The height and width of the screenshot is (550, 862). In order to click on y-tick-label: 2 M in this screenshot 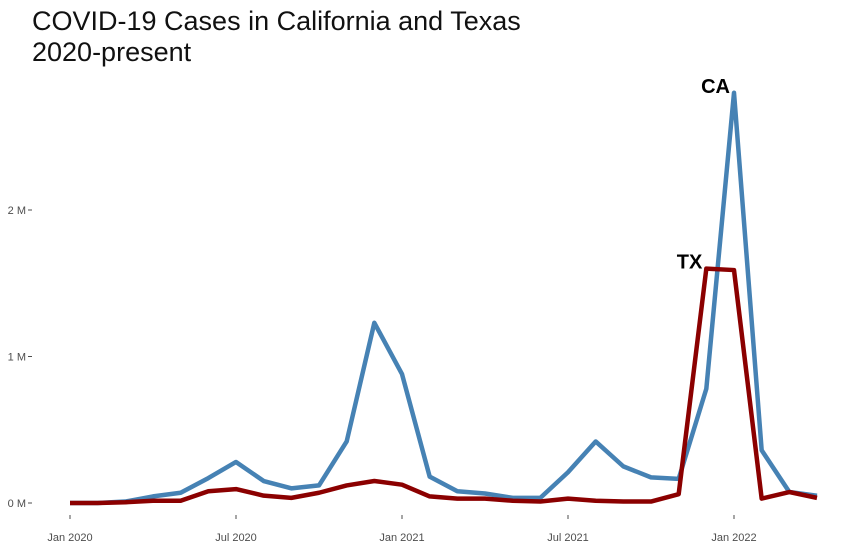, I will do `click(17, 211)`.